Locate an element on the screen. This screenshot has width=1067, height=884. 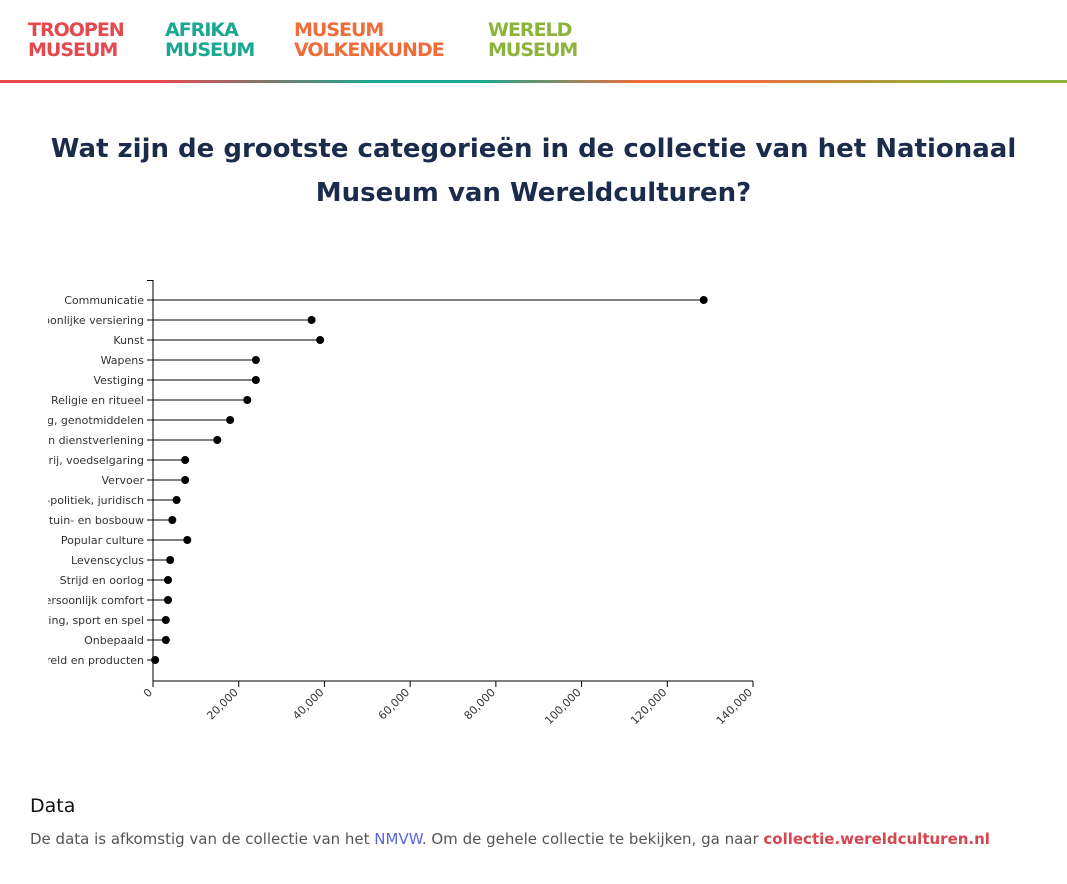
category-label: Strijd en oorlog is located at coordinates (102, 580).